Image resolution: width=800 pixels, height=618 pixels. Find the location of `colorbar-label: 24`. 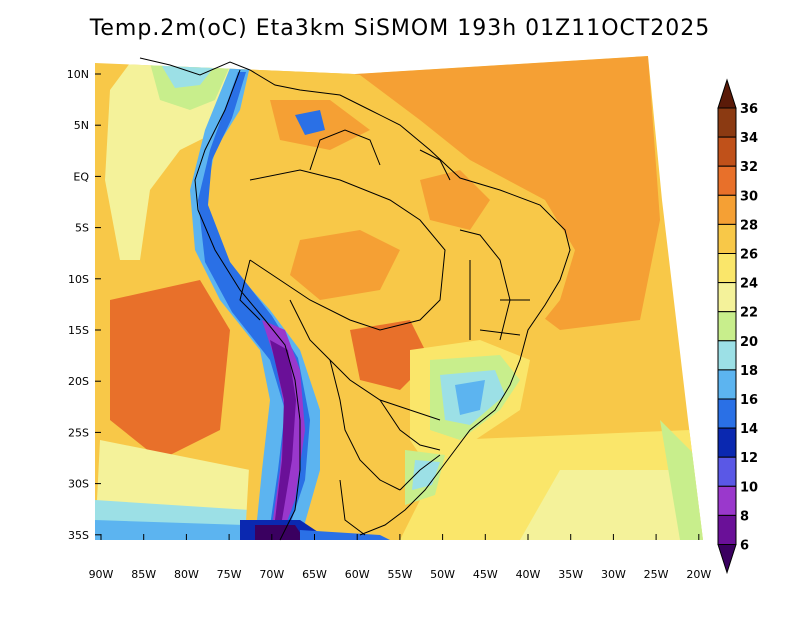

colorbar-label: 24 is located at coordinates (749, 284).